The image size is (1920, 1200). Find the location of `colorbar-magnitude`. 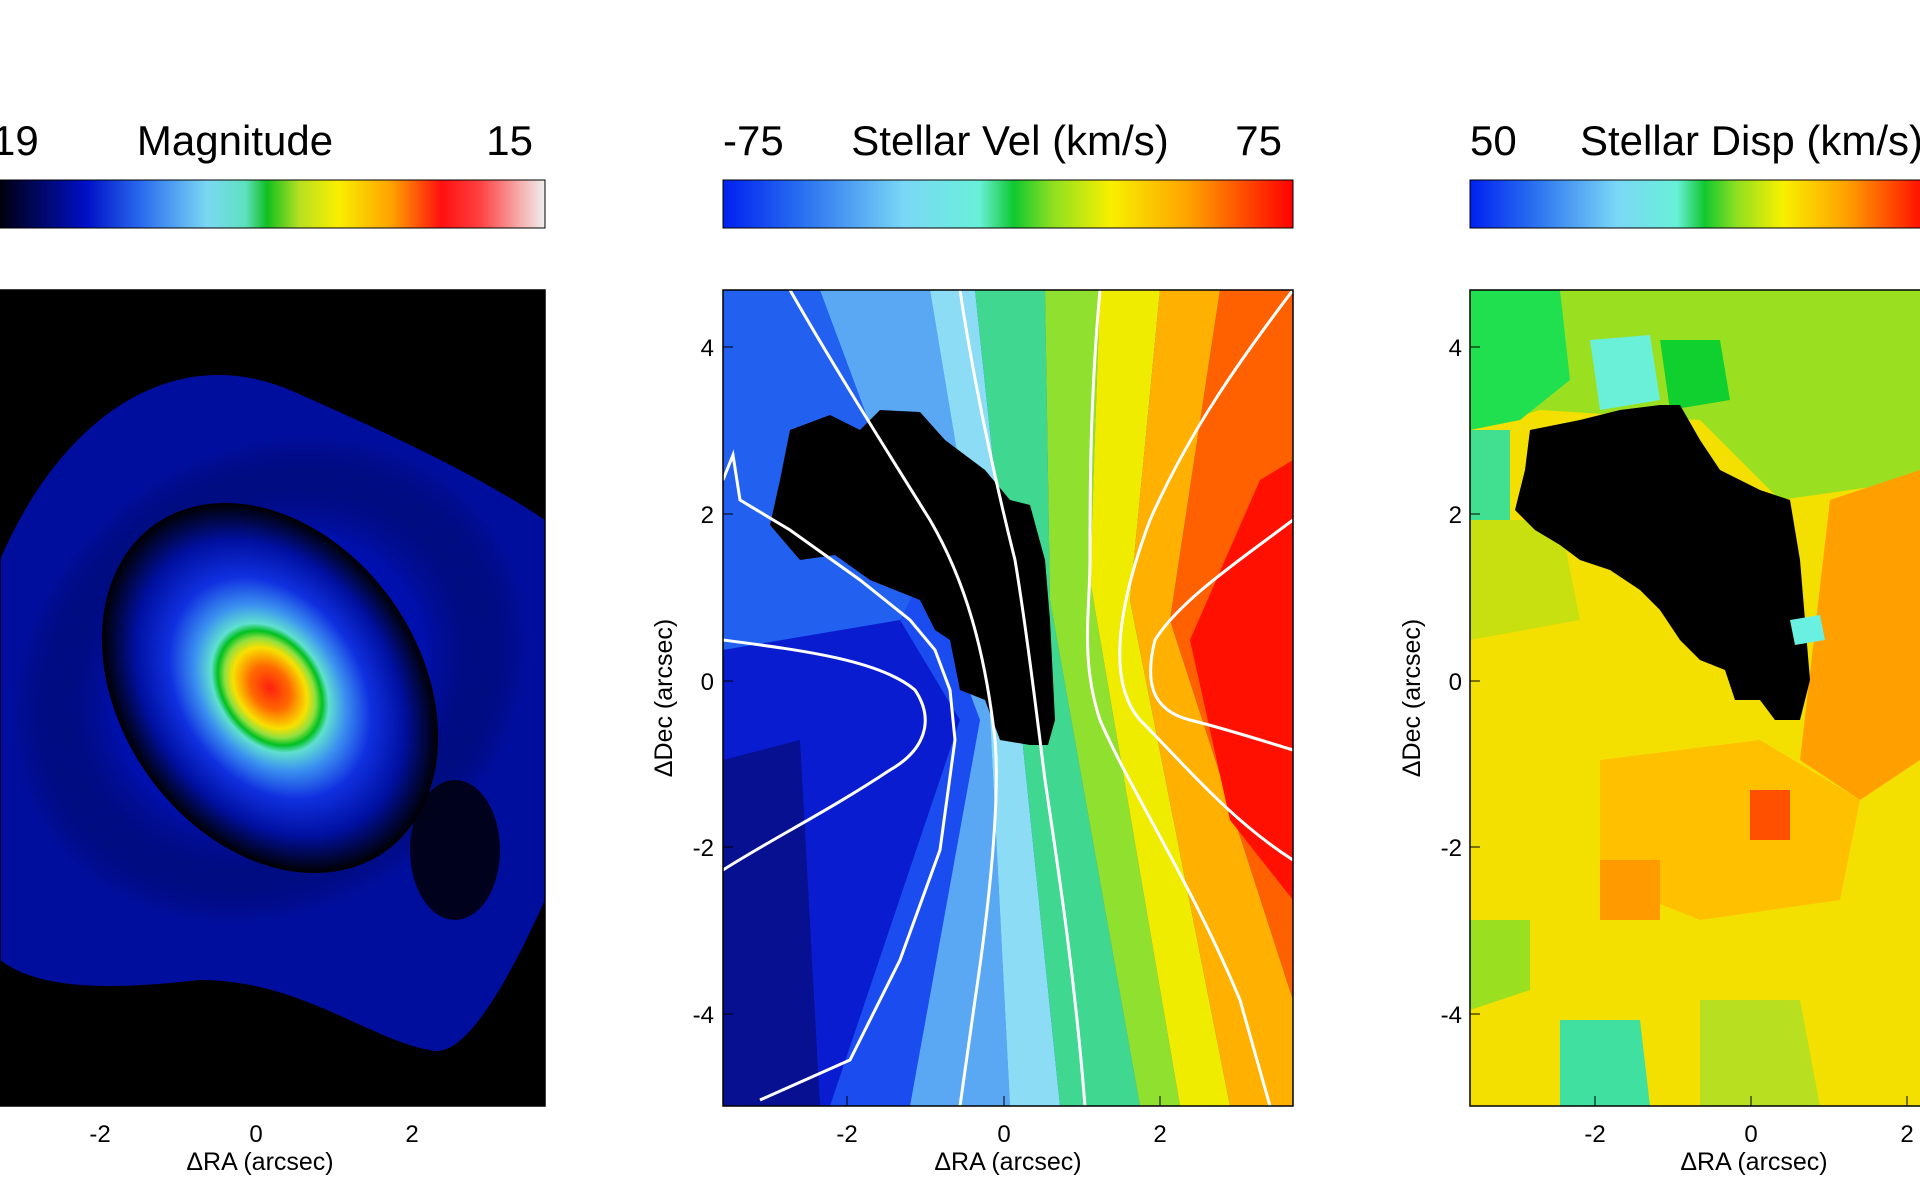

colorbar-magnitude is located at coordinates (273, 204).